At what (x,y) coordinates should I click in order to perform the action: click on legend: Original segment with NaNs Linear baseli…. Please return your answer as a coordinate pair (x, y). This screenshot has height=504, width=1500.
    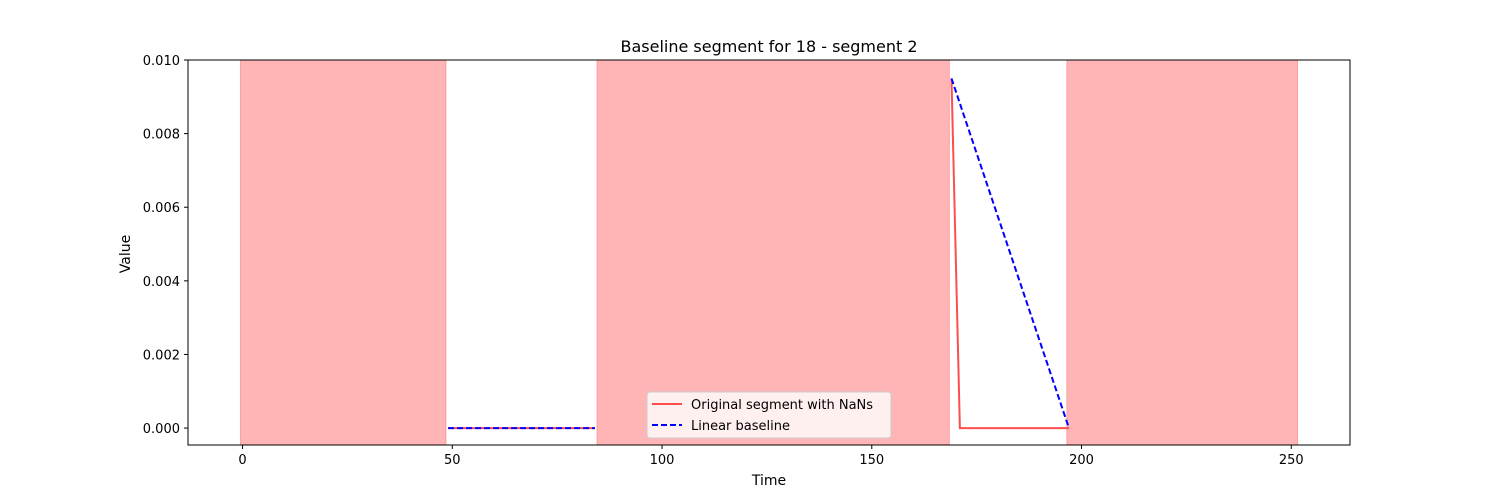
    Looking at the image, I should click on (769, 415).